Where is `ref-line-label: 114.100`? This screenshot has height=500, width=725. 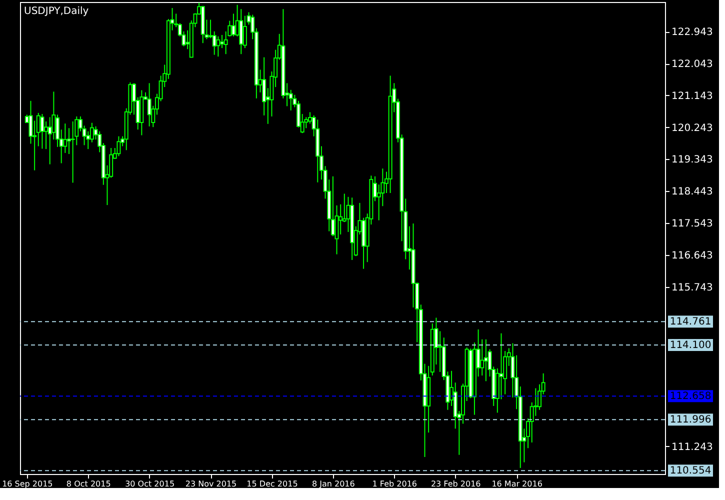 ref-line-label: 114.100 is located at coordinates (691, 346).